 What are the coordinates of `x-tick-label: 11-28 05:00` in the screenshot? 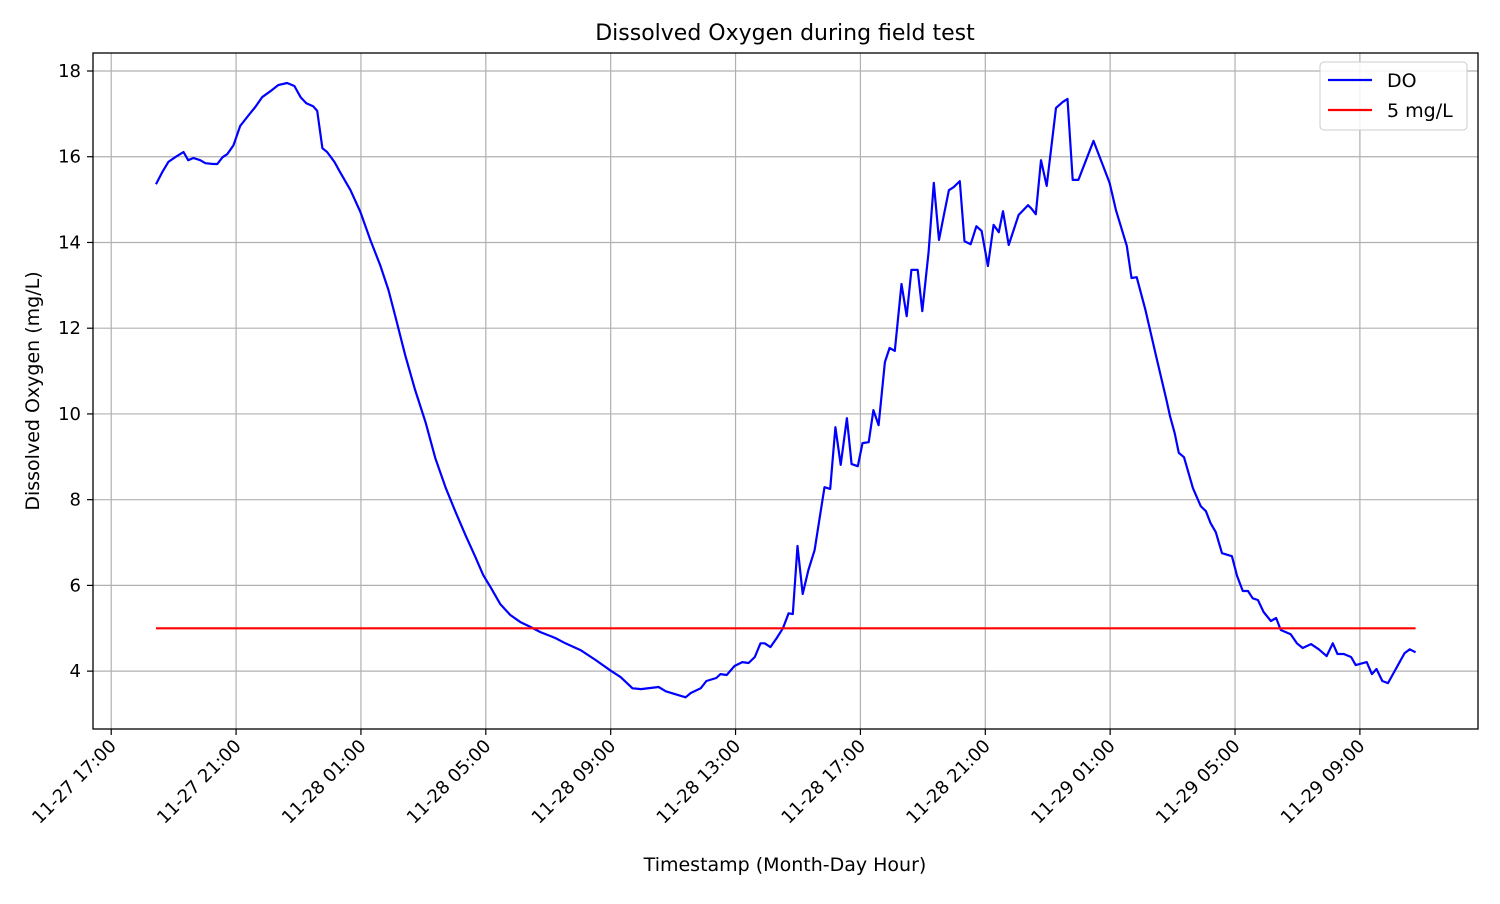 It's located at (449, 782).